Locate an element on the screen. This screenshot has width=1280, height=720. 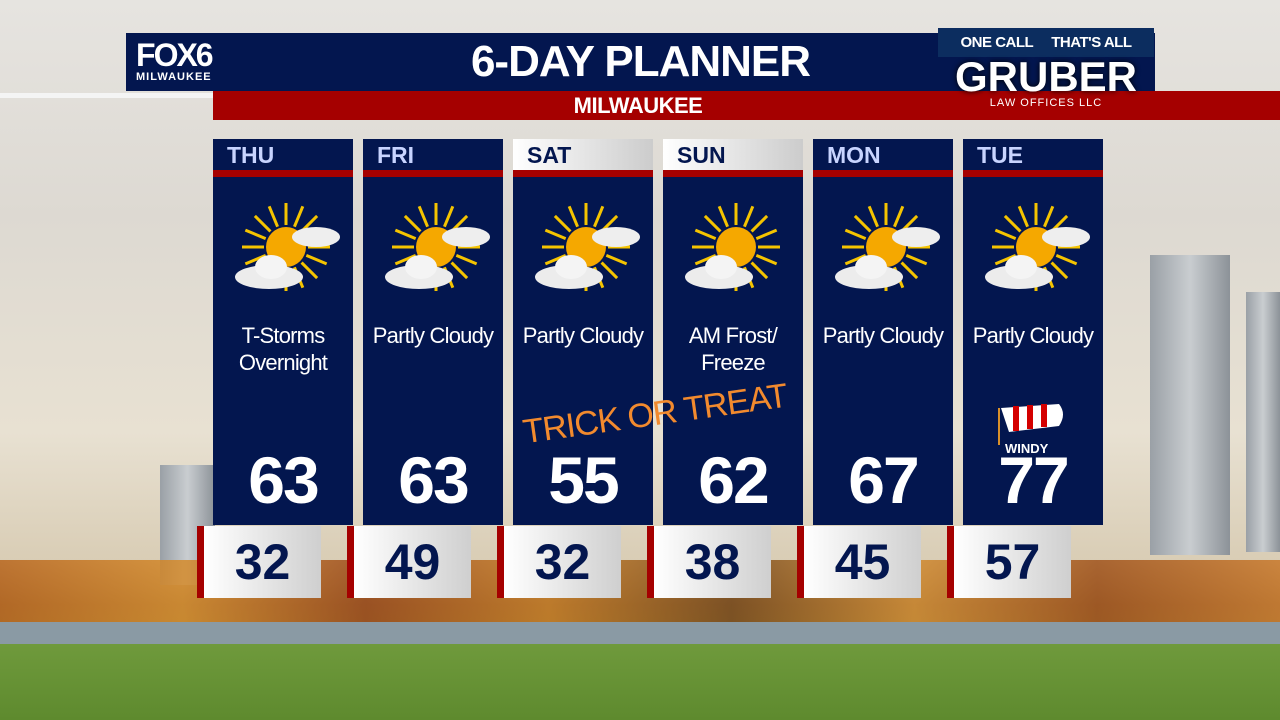
day-label: FRI is located at coordinates (433, 154).